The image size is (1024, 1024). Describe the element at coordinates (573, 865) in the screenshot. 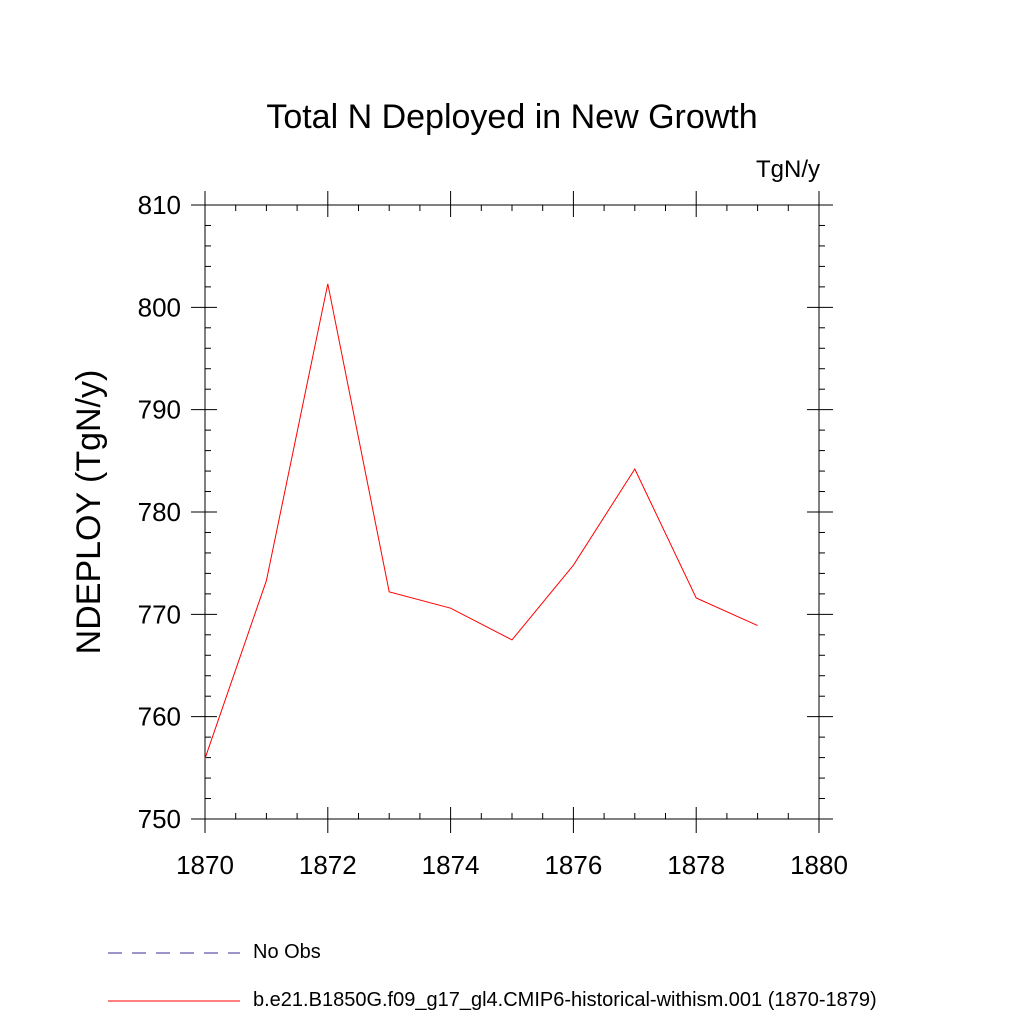

I see `x-tick-label: 1876` at that location.